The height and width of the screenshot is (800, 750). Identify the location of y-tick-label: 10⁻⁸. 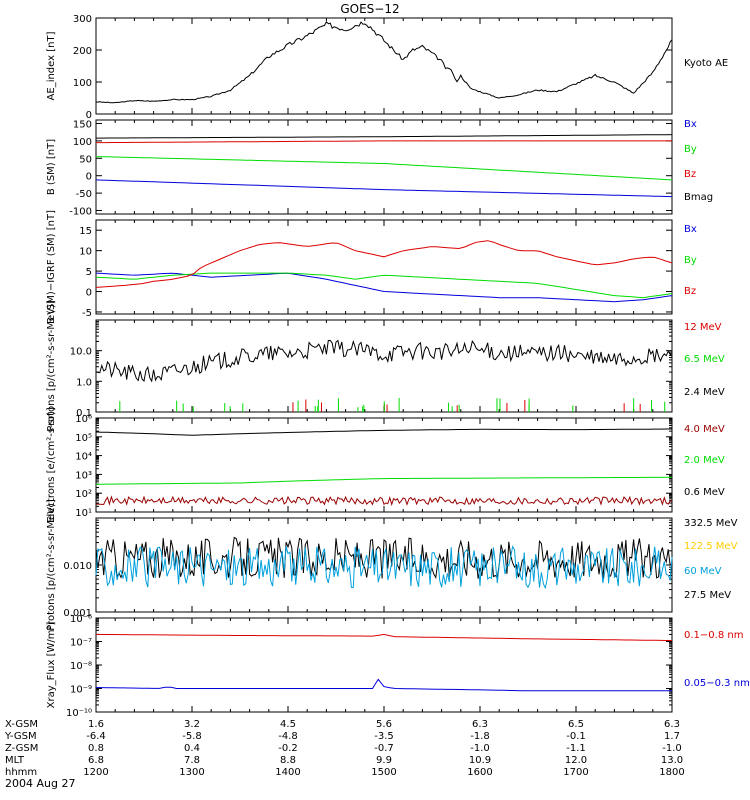
(81, 666).